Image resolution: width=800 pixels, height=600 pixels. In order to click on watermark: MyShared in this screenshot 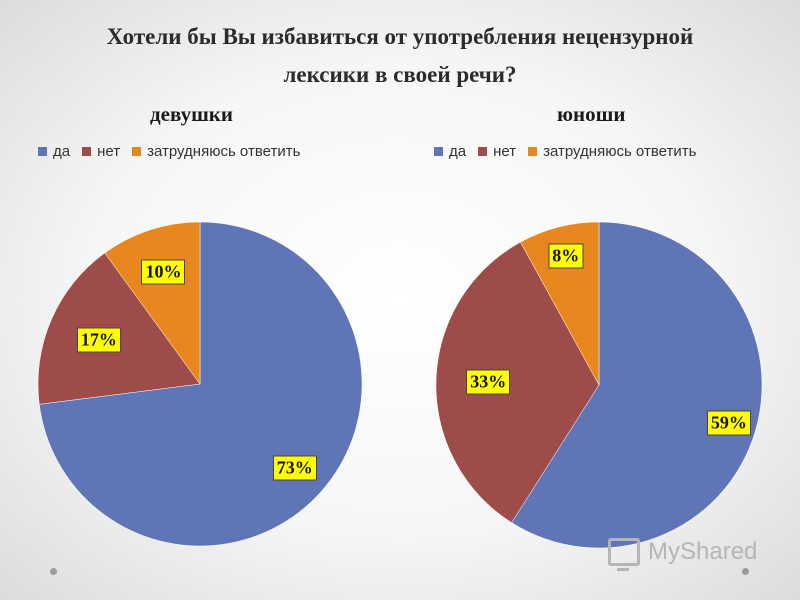, I will do `click(683, 554)`.